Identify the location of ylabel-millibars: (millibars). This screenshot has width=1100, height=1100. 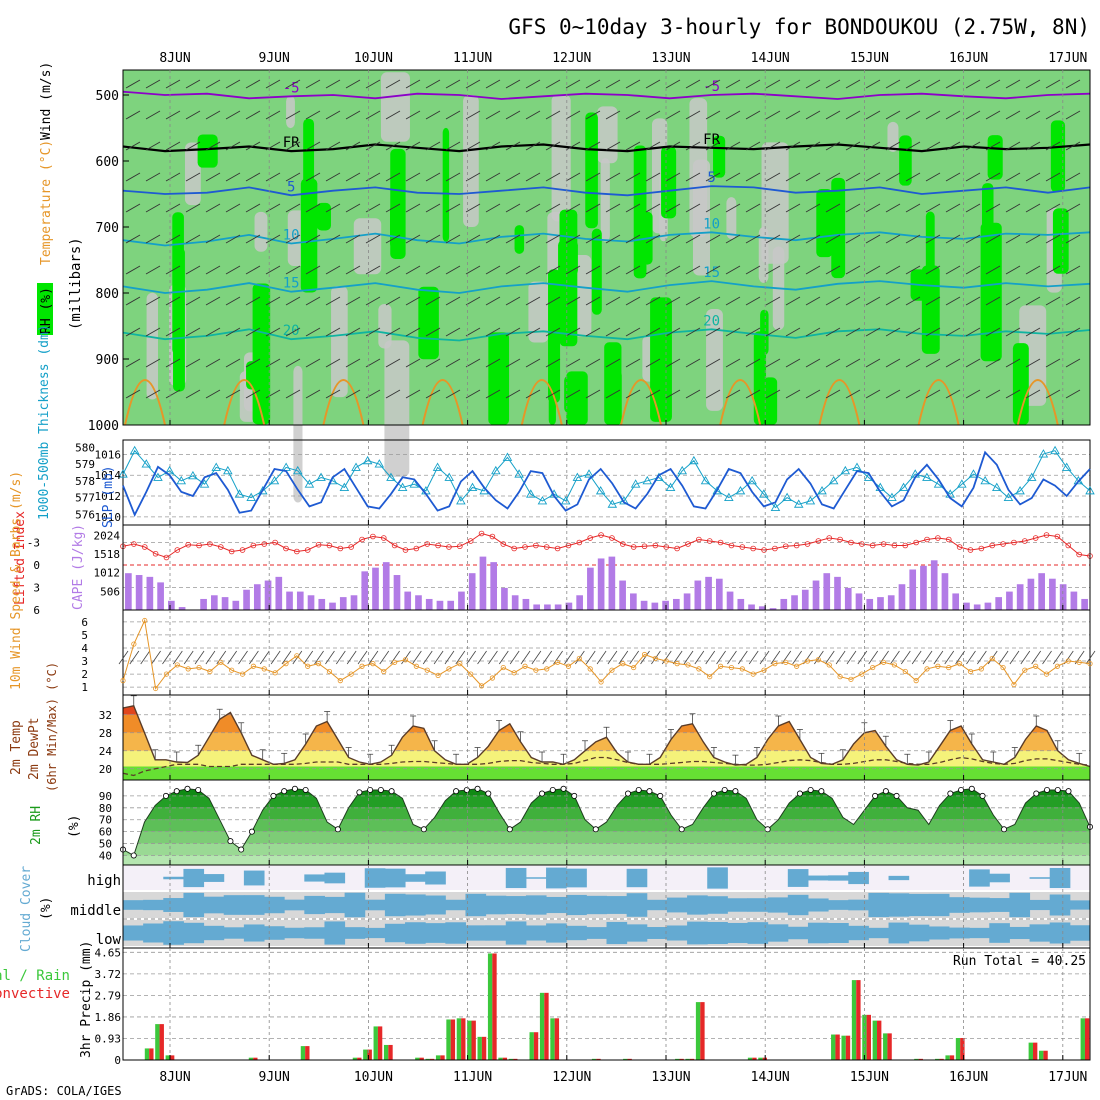
(76, 283).